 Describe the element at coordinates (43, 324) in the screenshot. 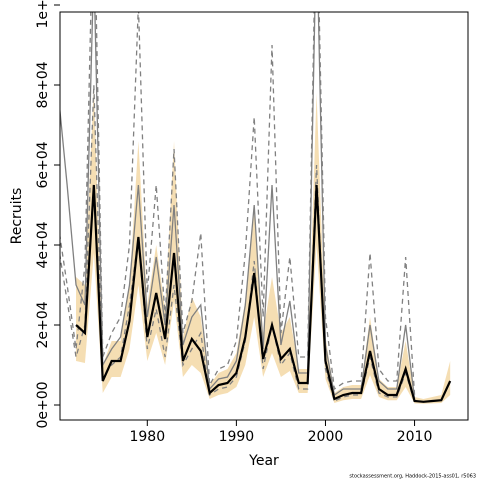

I see `y-tick-label: 2e+04` at that location.